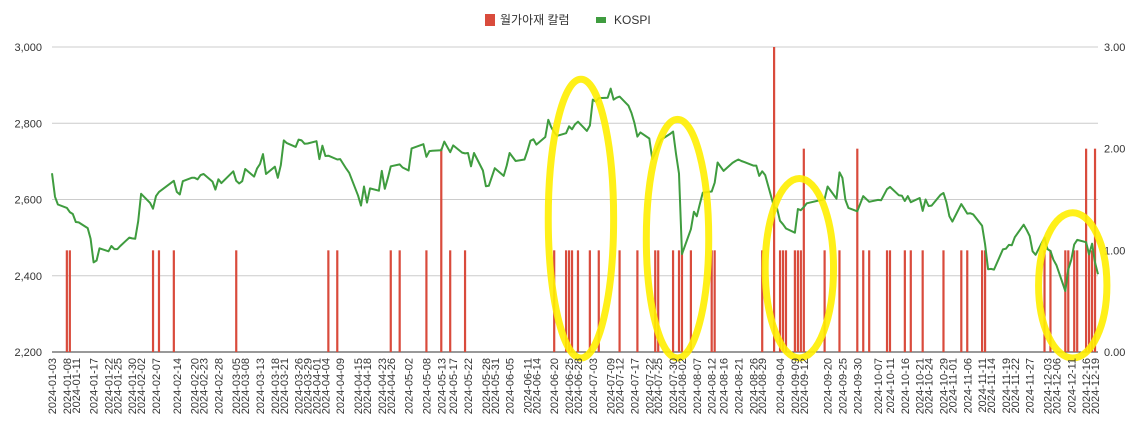  Describe the element at coordinates (1031, 385) in the screenshot. I see `x-tick-label: 2024-11-27` at that location.